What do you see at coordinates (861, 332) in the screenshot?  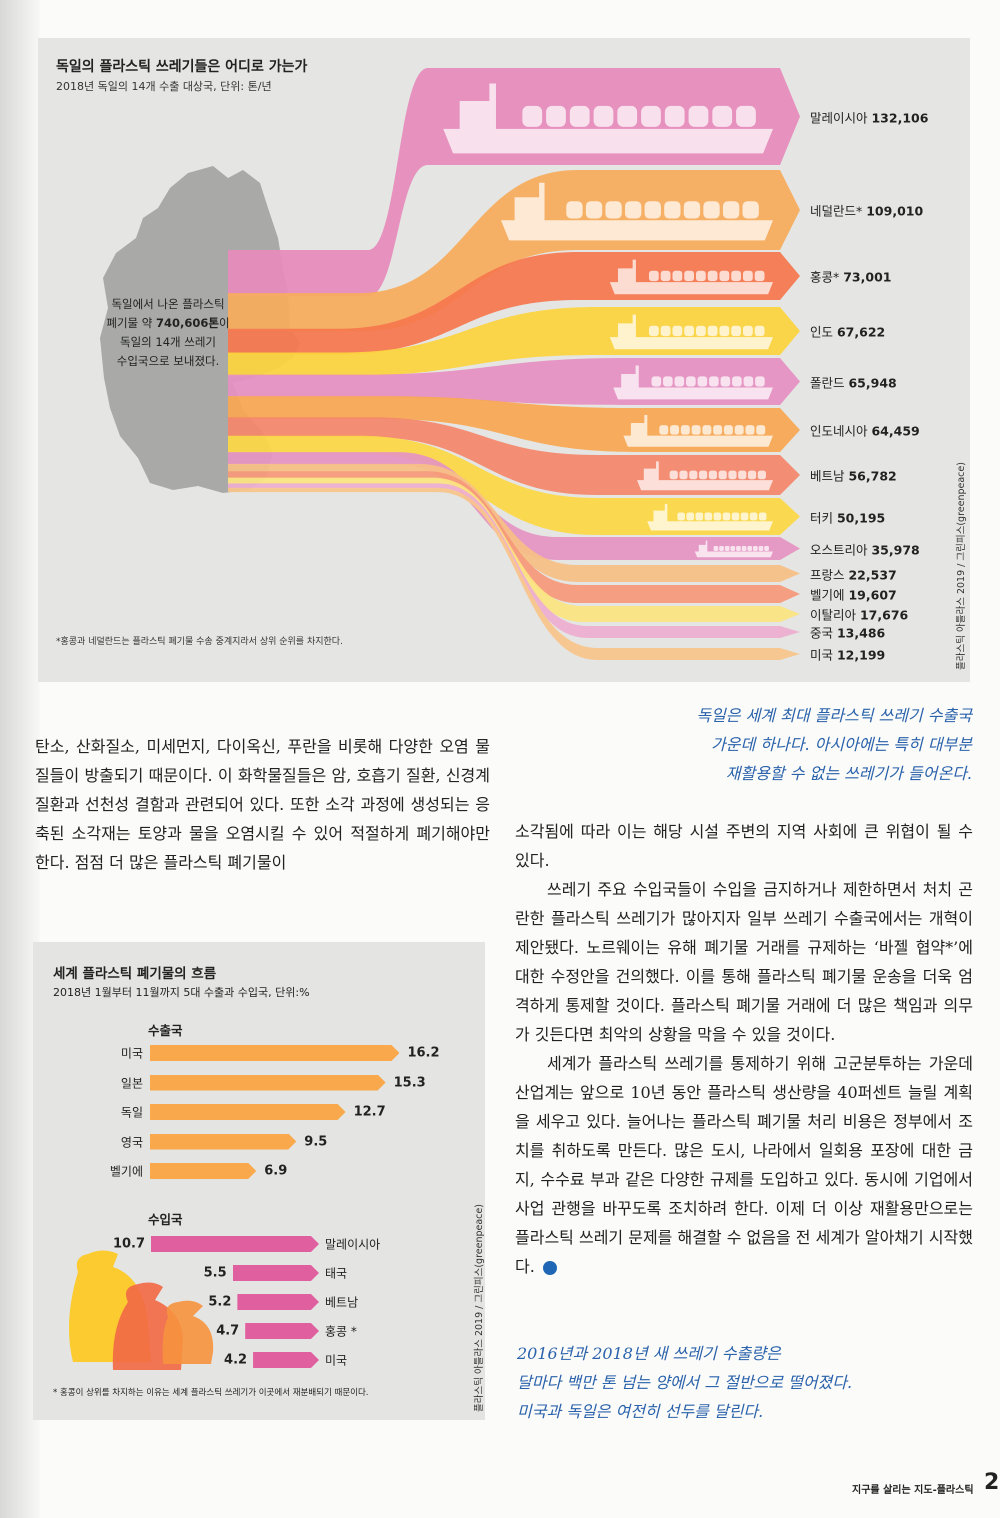 I see `export-tonnage: 67,622` at bounding box center [861, 332].